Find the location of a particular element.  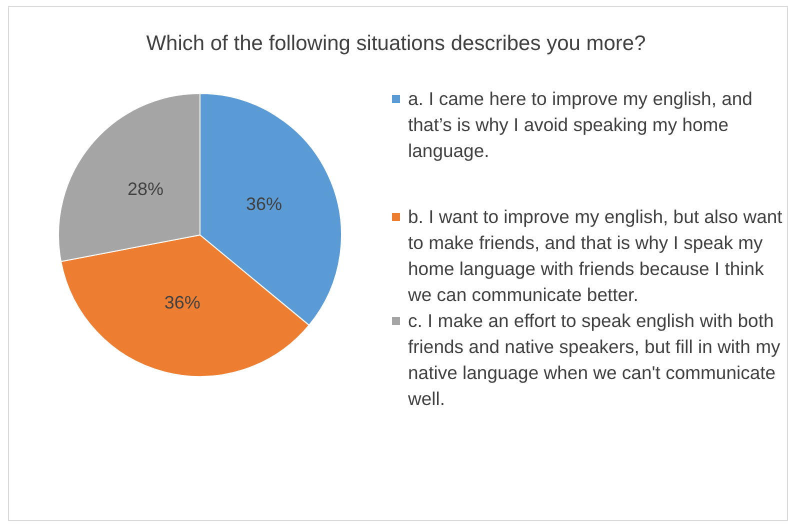

legend-label: a. I came here to improve my english, and that’s is why I avoid speaking my home language. is located at coordinates (581, 125).